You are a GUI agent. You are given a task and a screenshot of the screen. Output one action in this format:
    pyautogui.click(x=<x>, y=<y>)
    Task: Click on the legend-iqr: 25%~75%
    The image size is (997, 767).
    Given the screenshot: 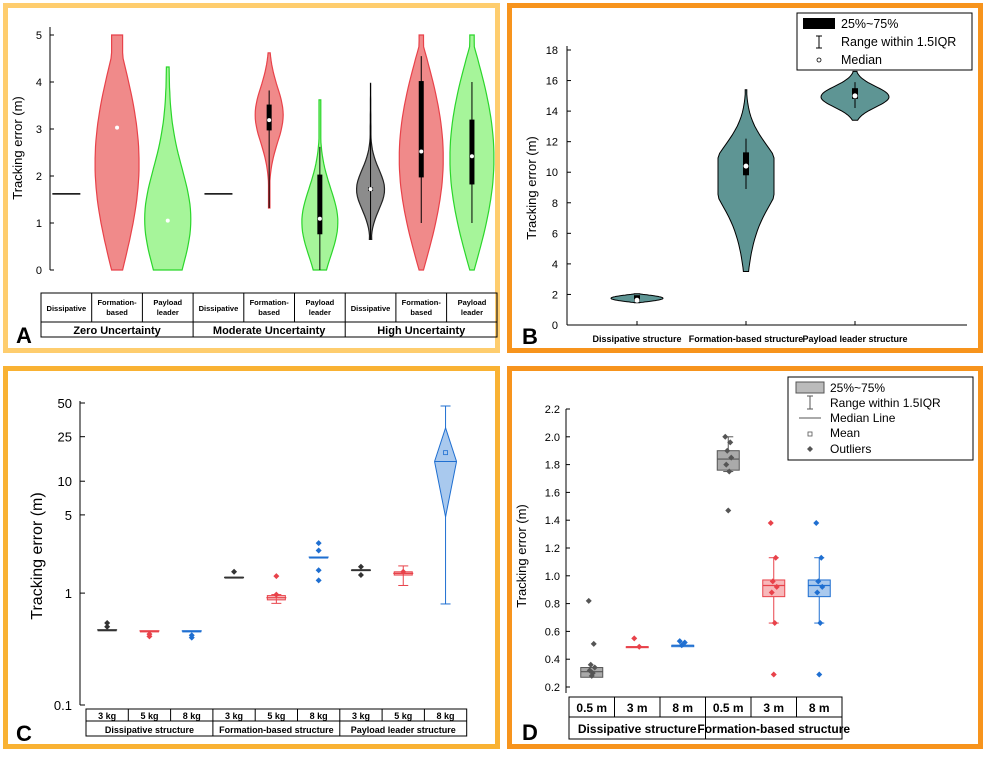 What is the action you would take?
    pyautogui.click(x=857, y=388)
    